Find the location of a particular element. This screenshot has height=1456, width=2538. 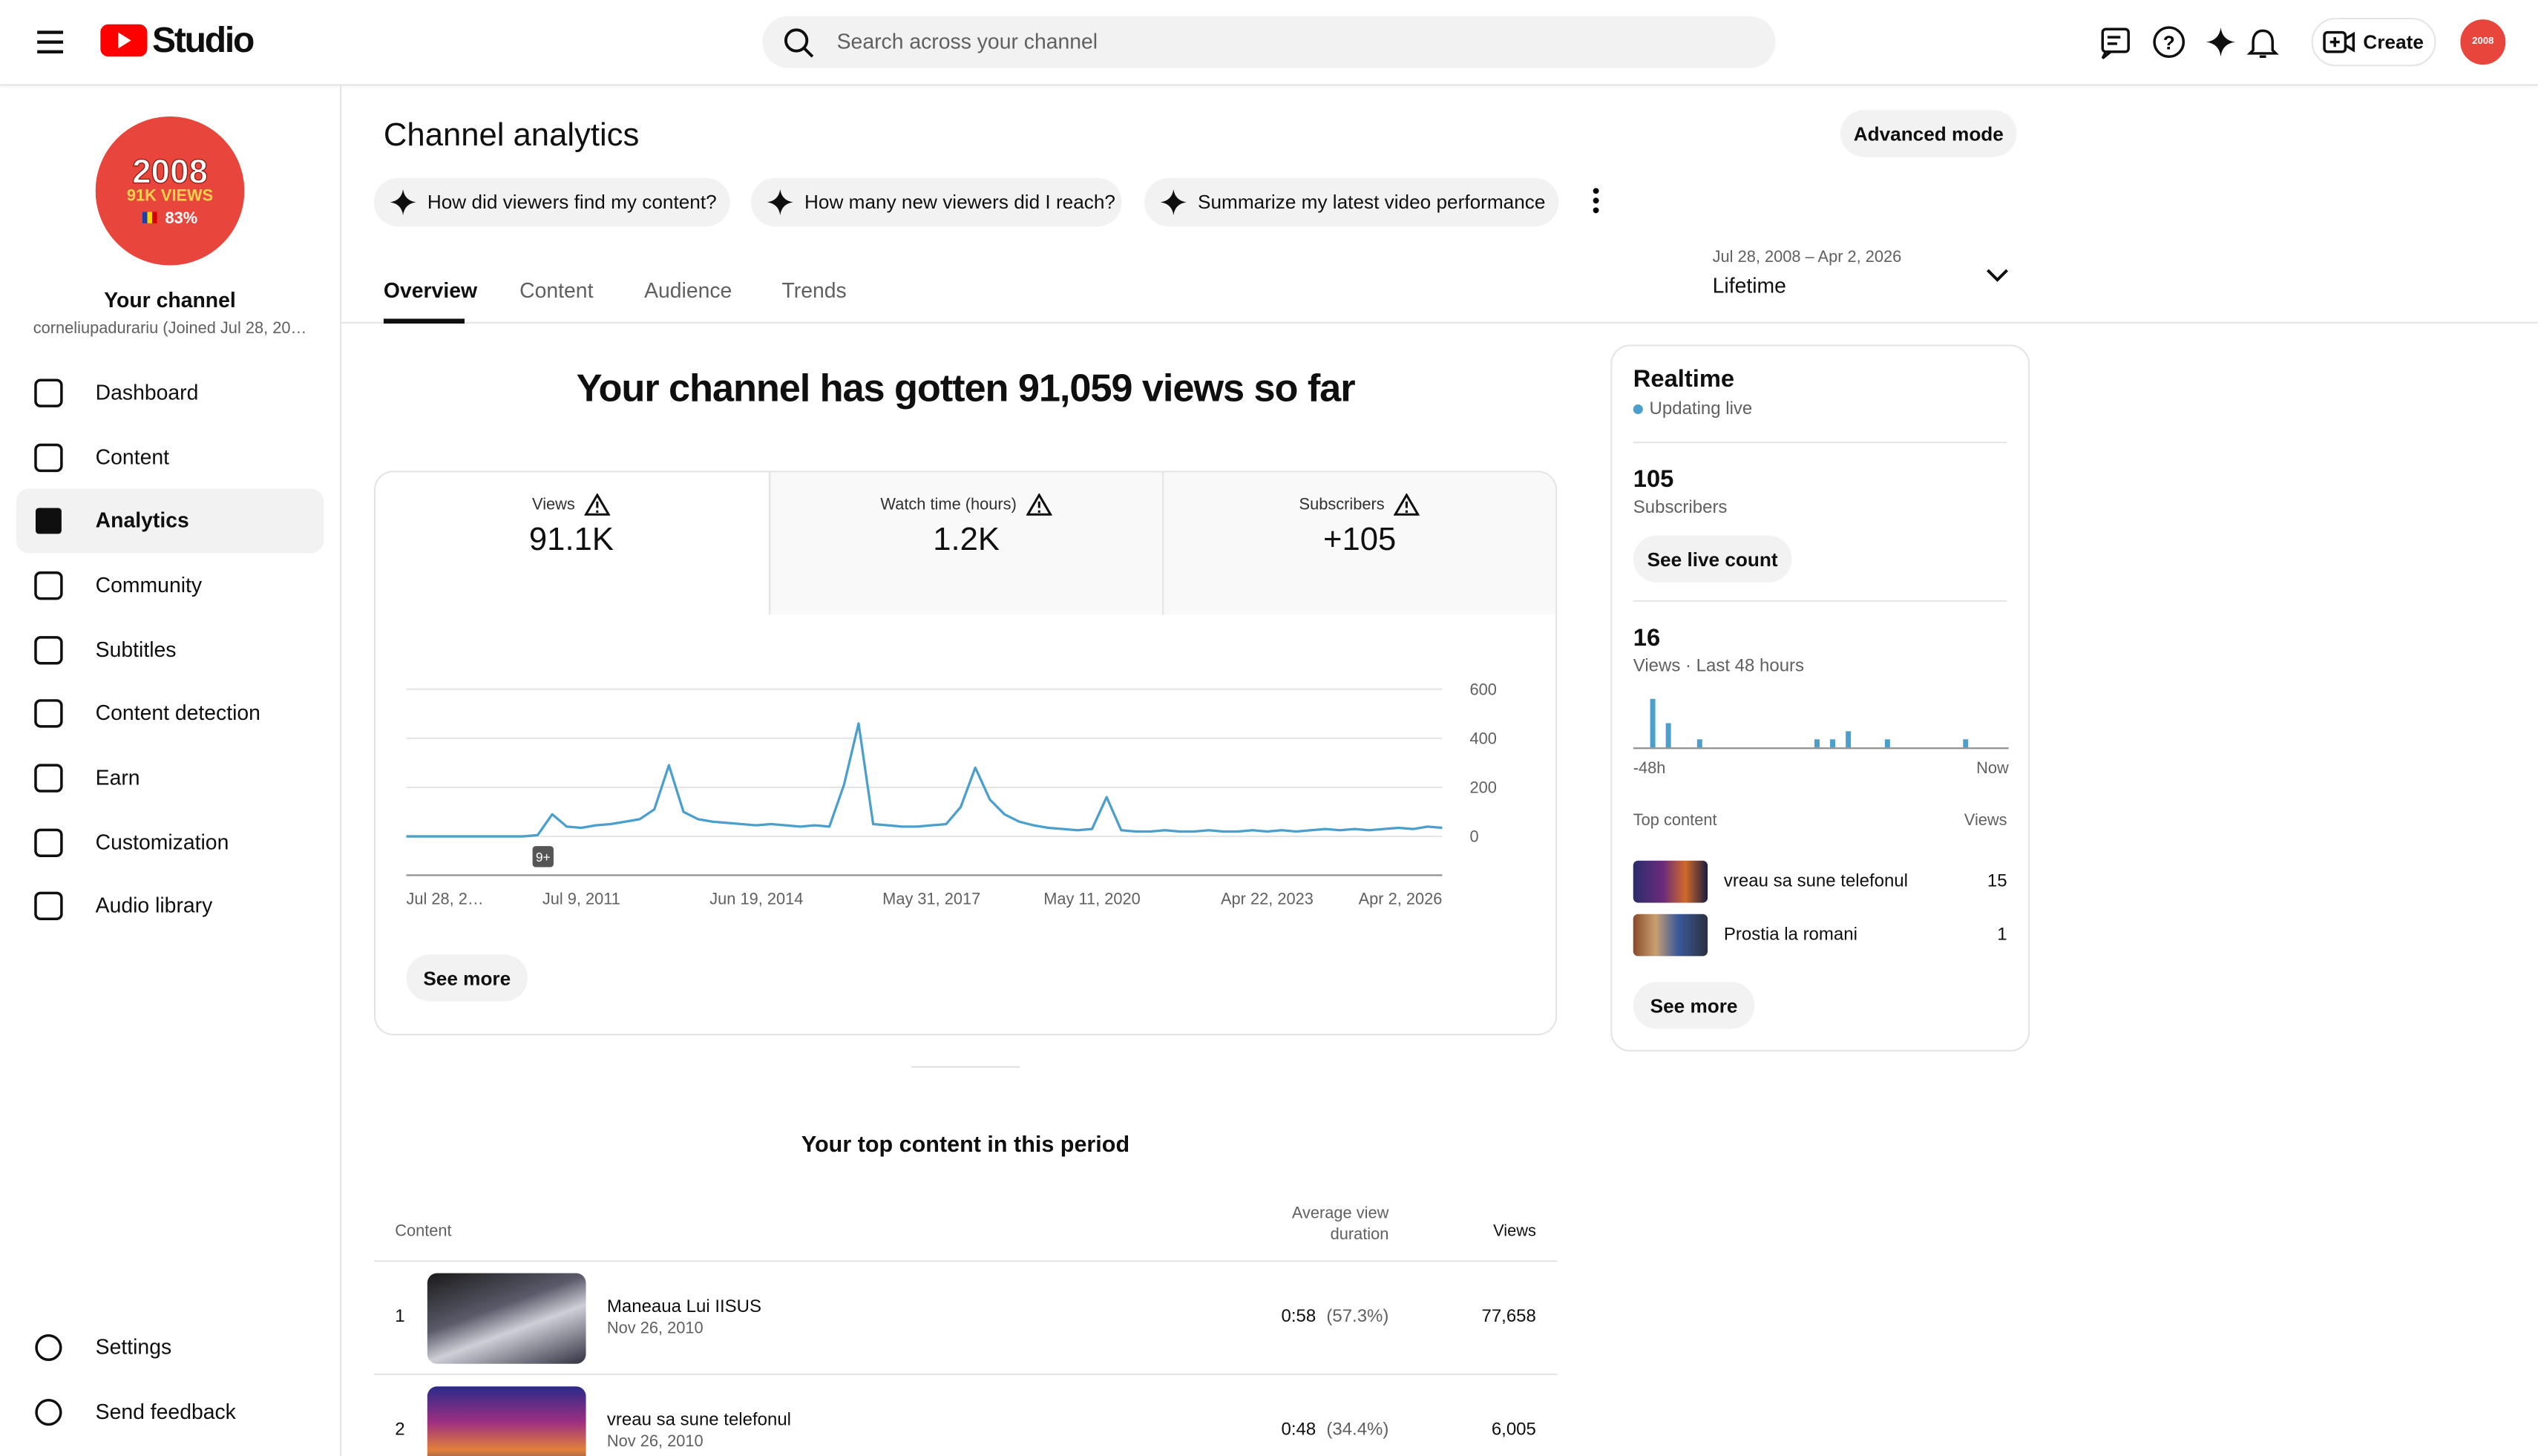

warning-shape is located at coordinates (1407, 505).